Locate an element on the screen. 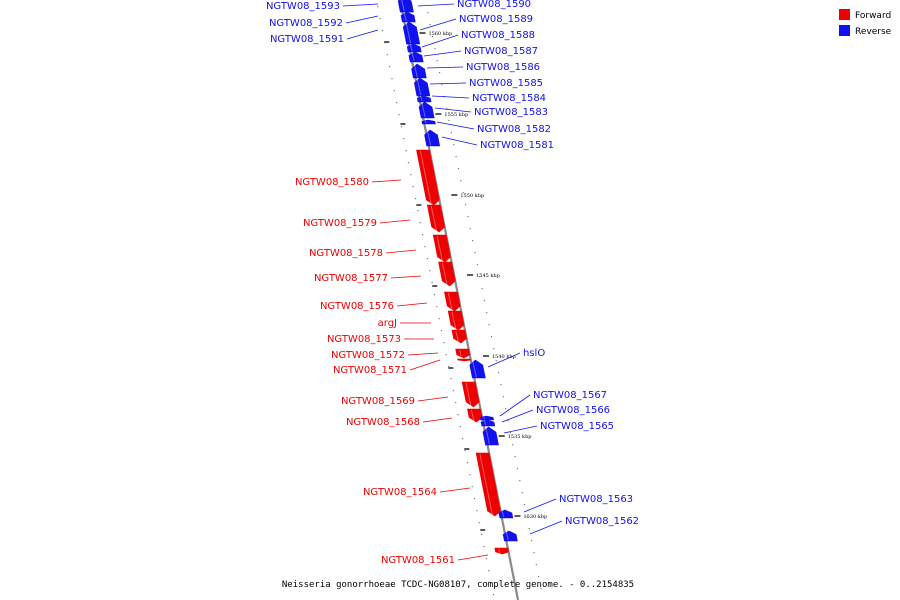 The width and height of the screenshot is (900, 600). gene-label-ngtw08_1589: NGTW08_1589 is located at coordinates (496, 19).